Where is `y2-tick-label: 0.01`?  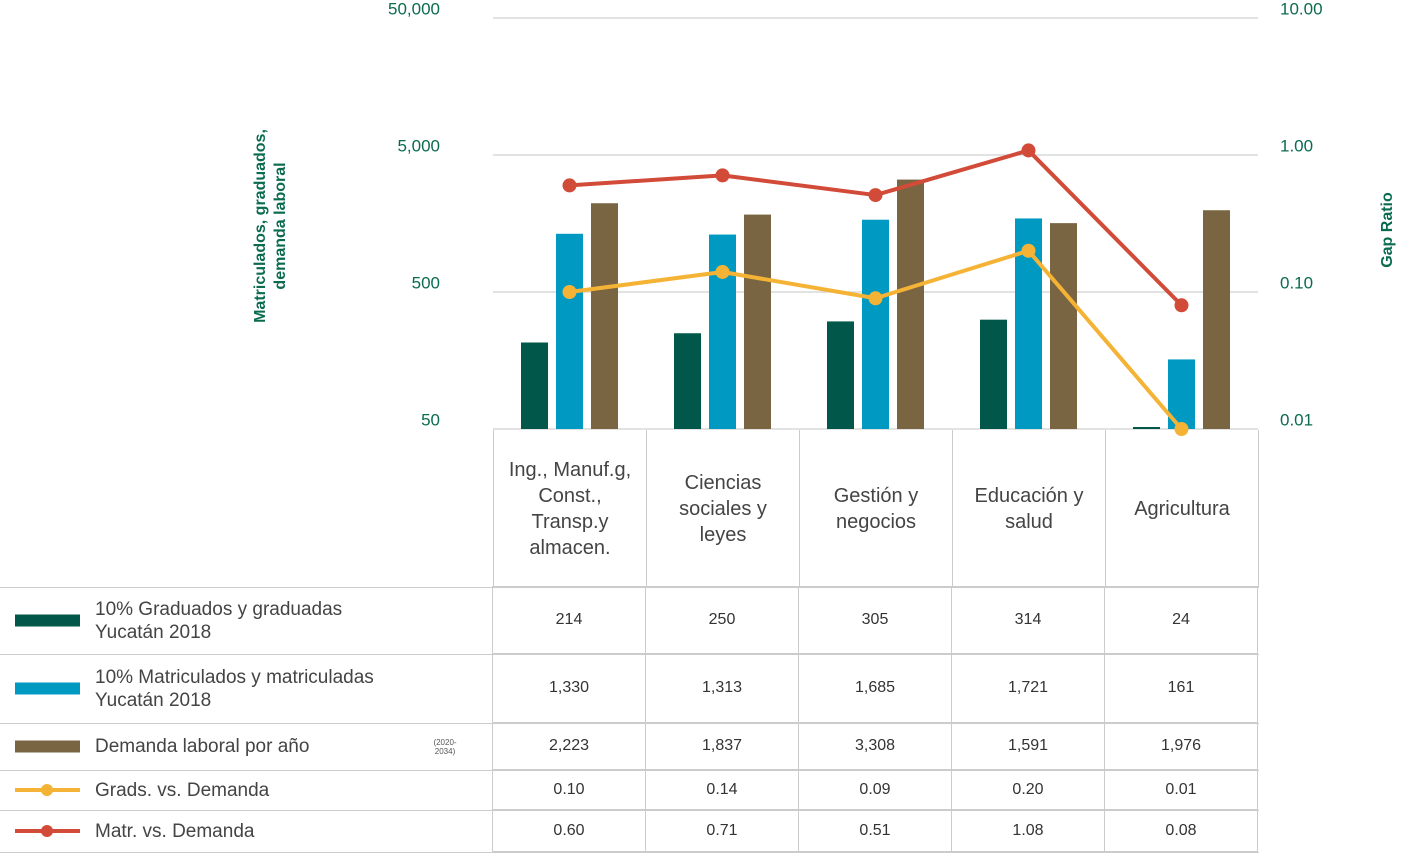 y2-tick-label: 0.01 is located at coordinates (1296, 419).